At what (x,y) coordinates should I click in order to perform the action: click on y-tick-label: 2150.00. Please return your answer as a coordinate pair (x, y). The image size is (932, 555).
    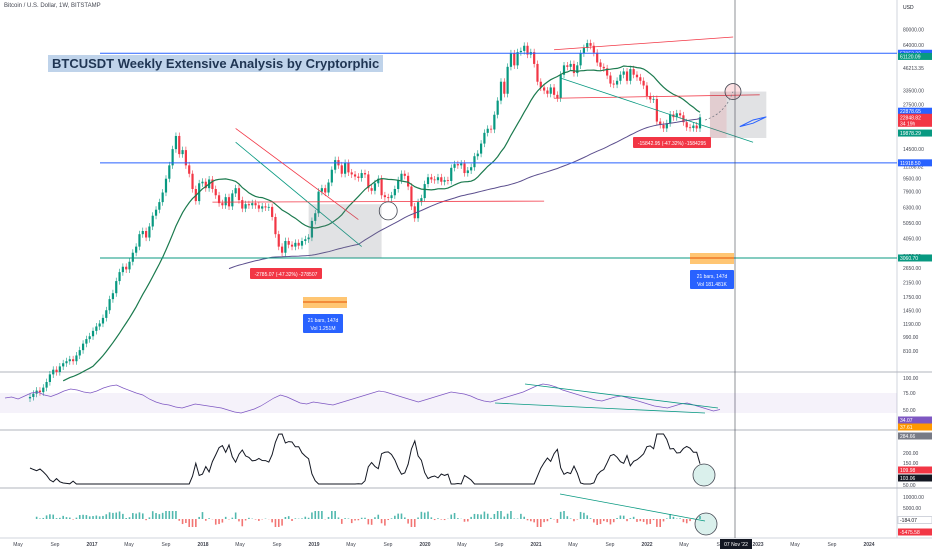
    Looking at the image, I should click on (912, 284).